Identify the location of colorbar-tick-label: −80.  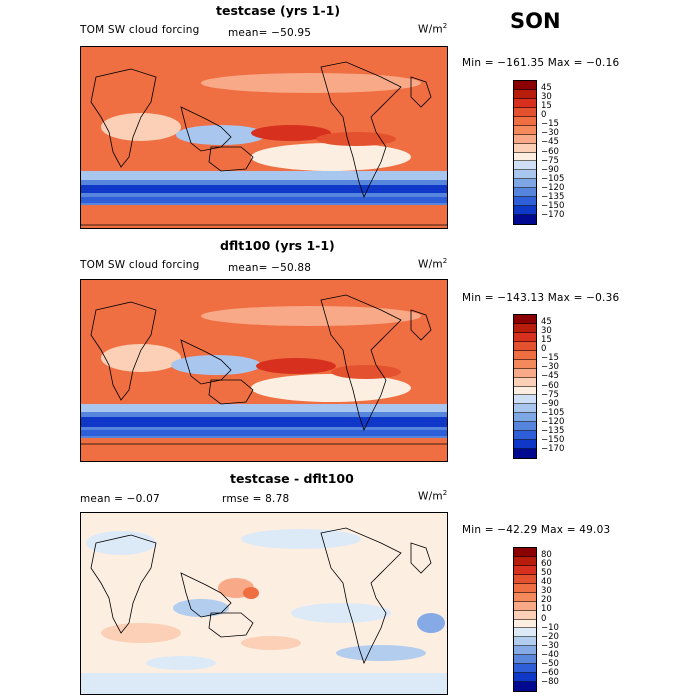
(550, 681).